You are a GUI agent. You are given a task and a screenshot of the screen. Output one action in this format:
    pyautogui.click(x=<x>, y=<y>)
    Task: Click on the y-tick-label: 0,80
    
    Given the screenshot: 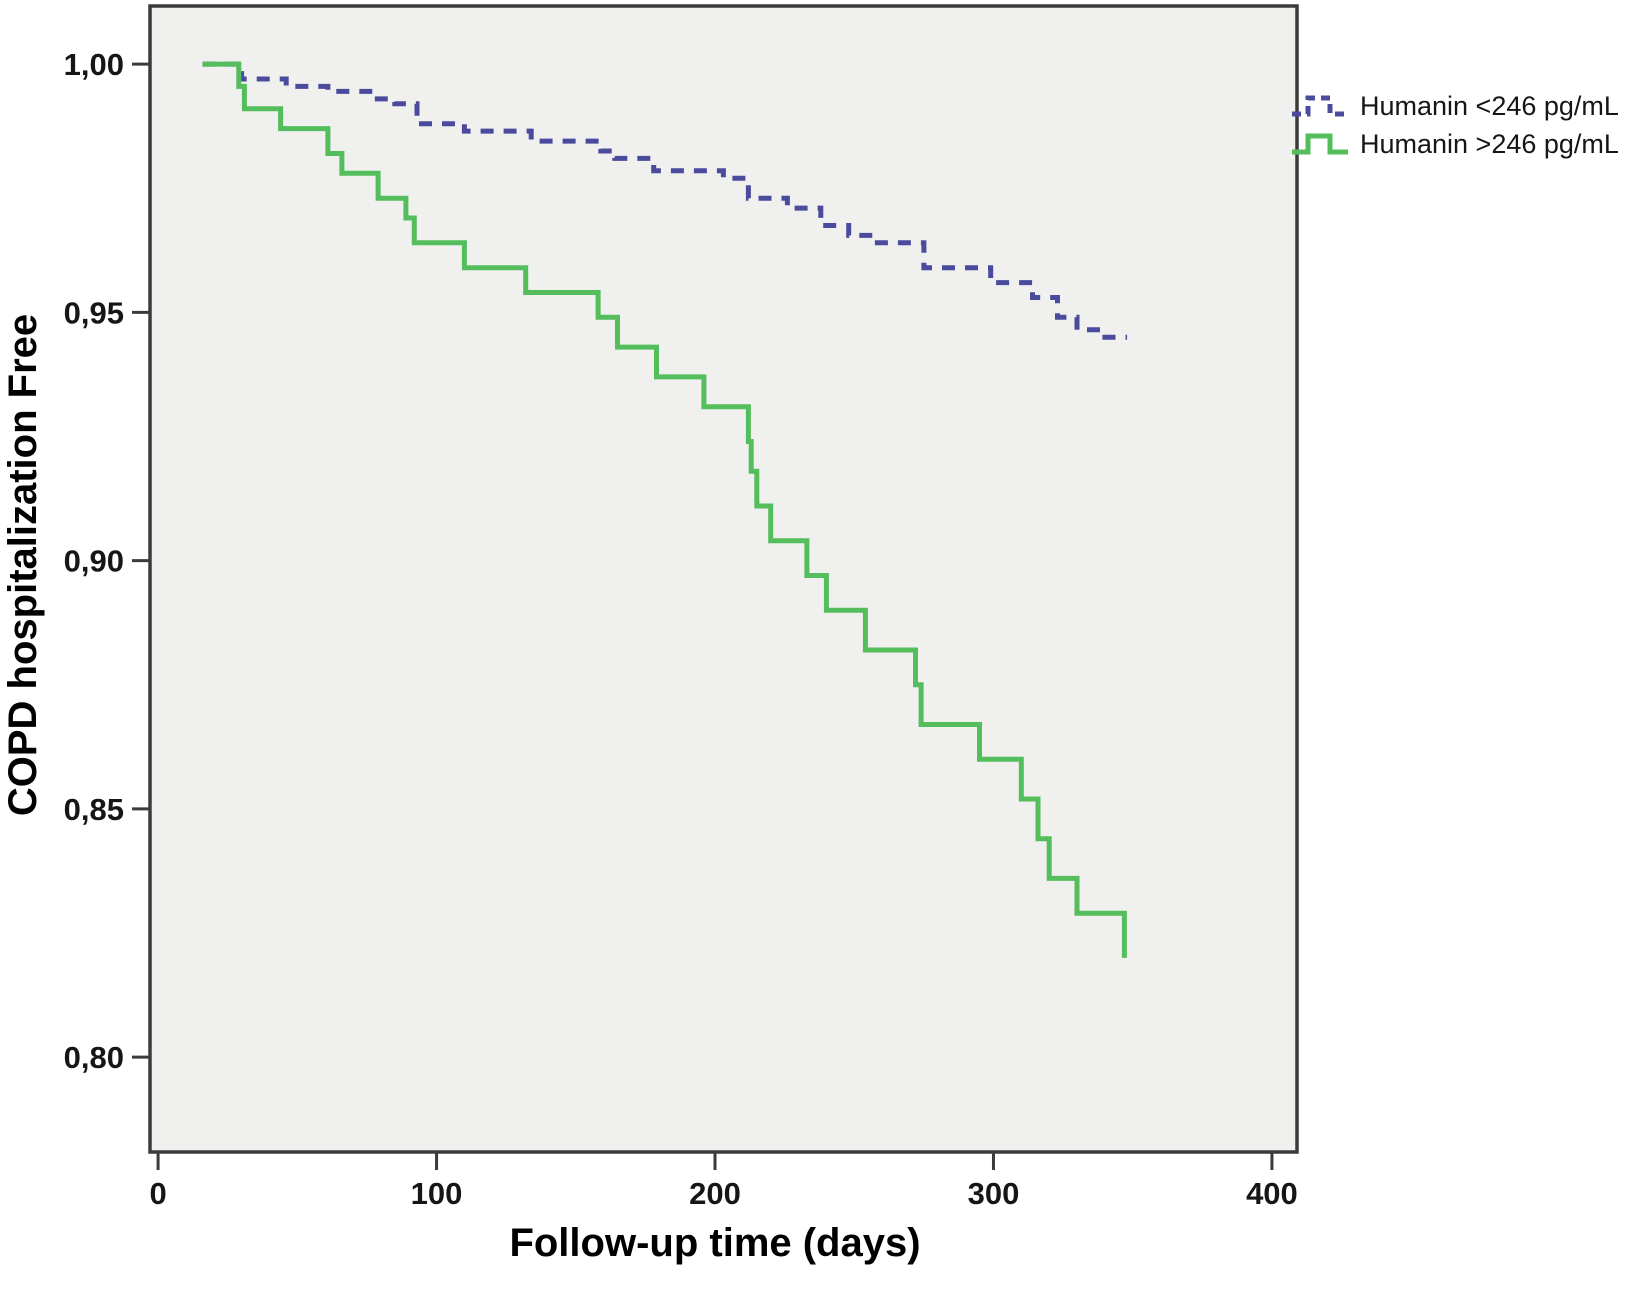 What is the action you would take?
    pyautogui.click(x=94, y=1057)
    